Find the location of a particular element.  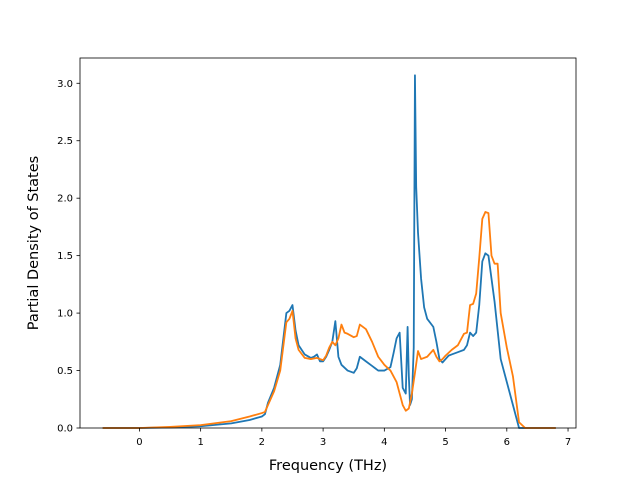

x-tick-label: 2 is located at coordinates (262, 442).